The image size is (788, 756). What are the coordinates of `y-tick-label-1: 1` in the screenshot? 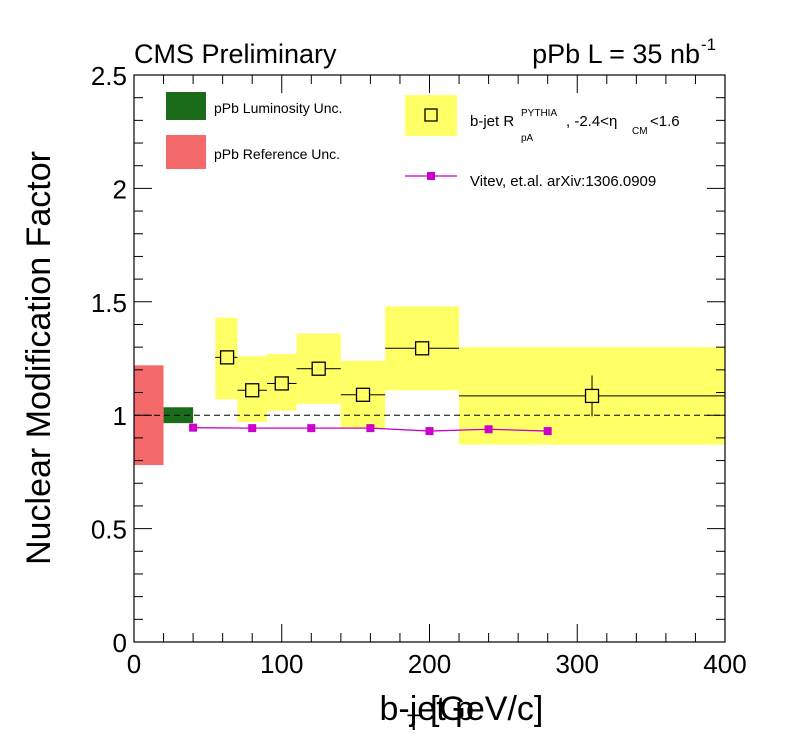 It's located at (120, 416).